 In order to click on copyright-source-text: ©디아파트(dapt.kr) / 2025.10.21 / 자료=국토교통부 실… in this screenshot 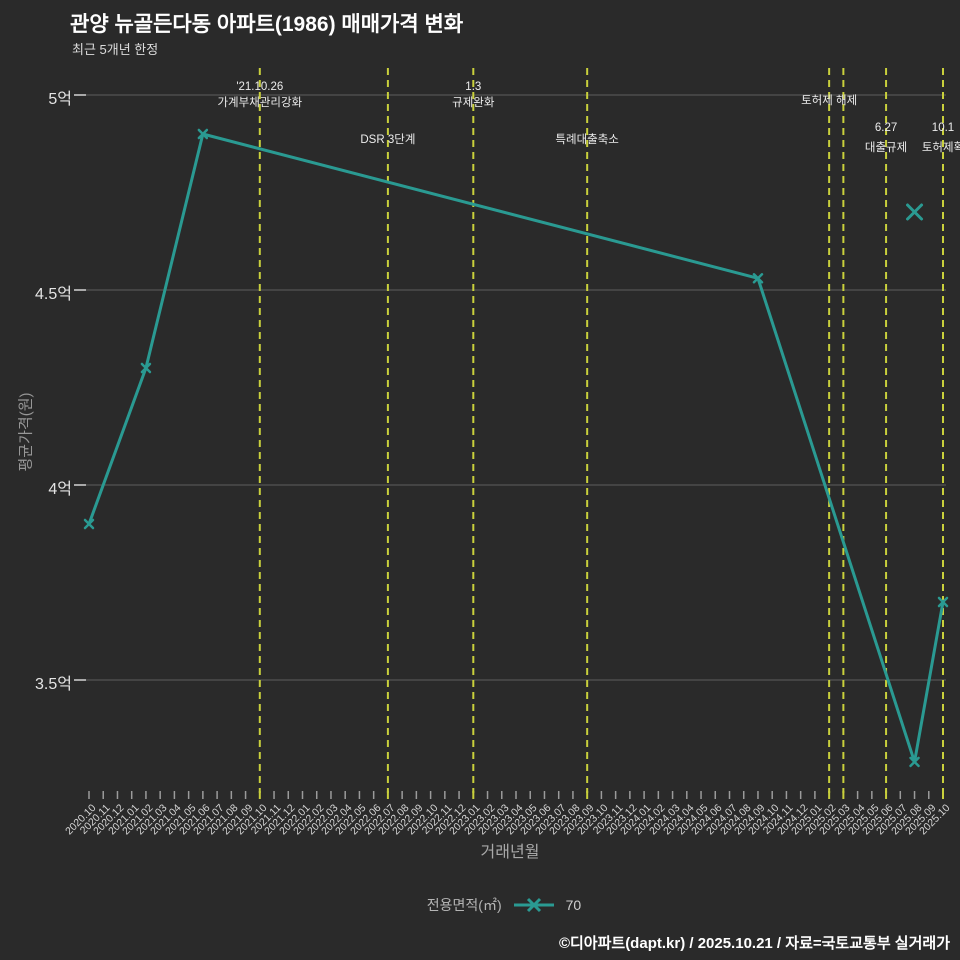, I will do `click(754, 943)`.